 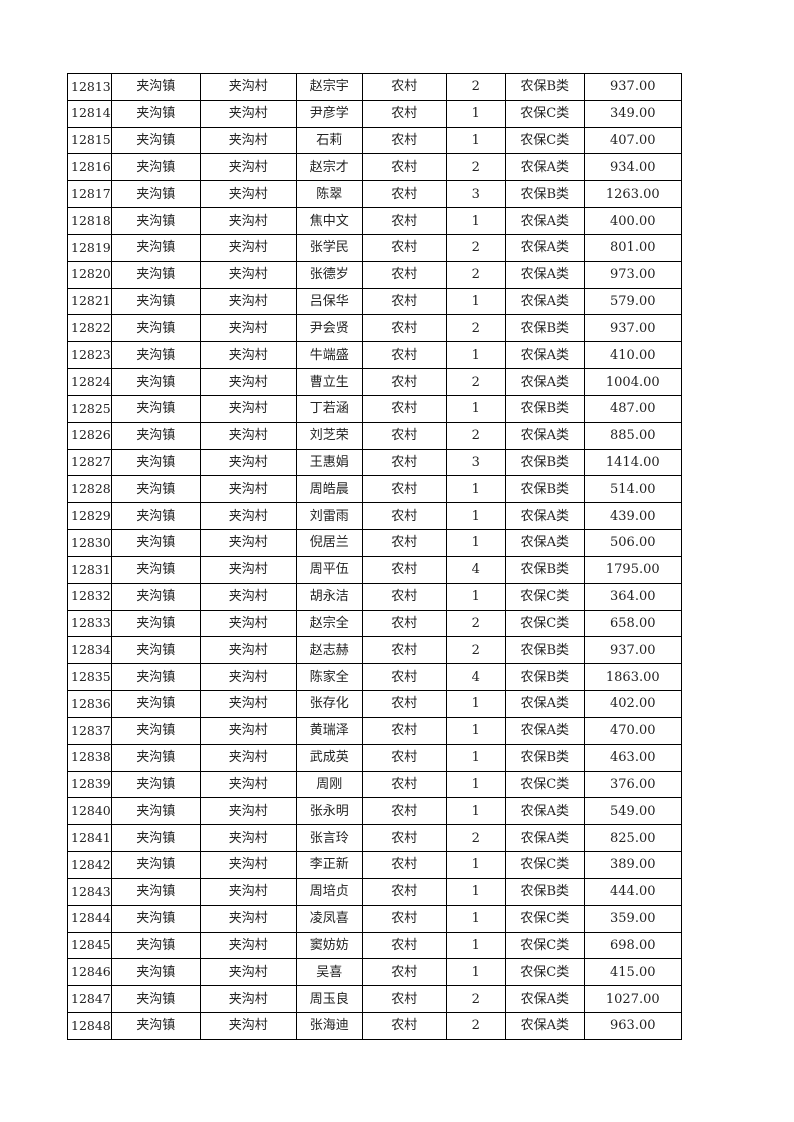 I want to click on table-row: 12836 夹沟镇 夹沟村 张存化 农村 1 农保A类 402.00, so click(x=374, y=704).